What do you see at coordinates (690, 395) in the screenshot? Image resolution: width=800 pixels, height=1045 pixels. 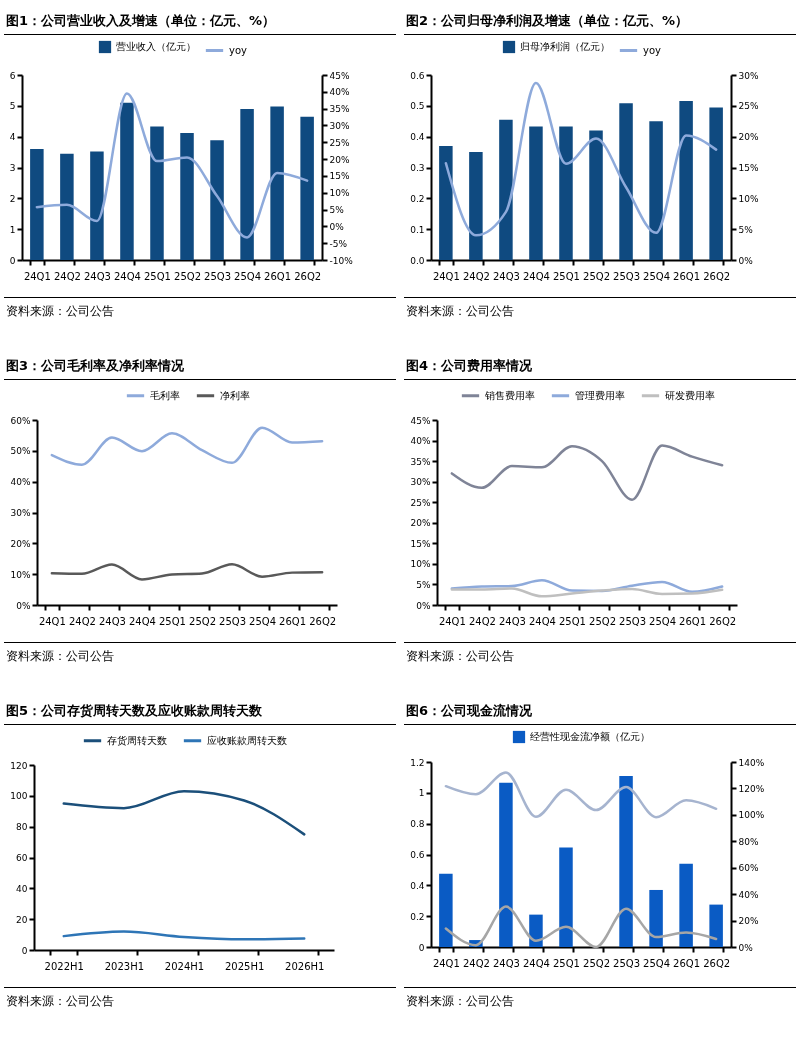 I see `legend-label: 研发费用率` at bounding box center [690, 395].